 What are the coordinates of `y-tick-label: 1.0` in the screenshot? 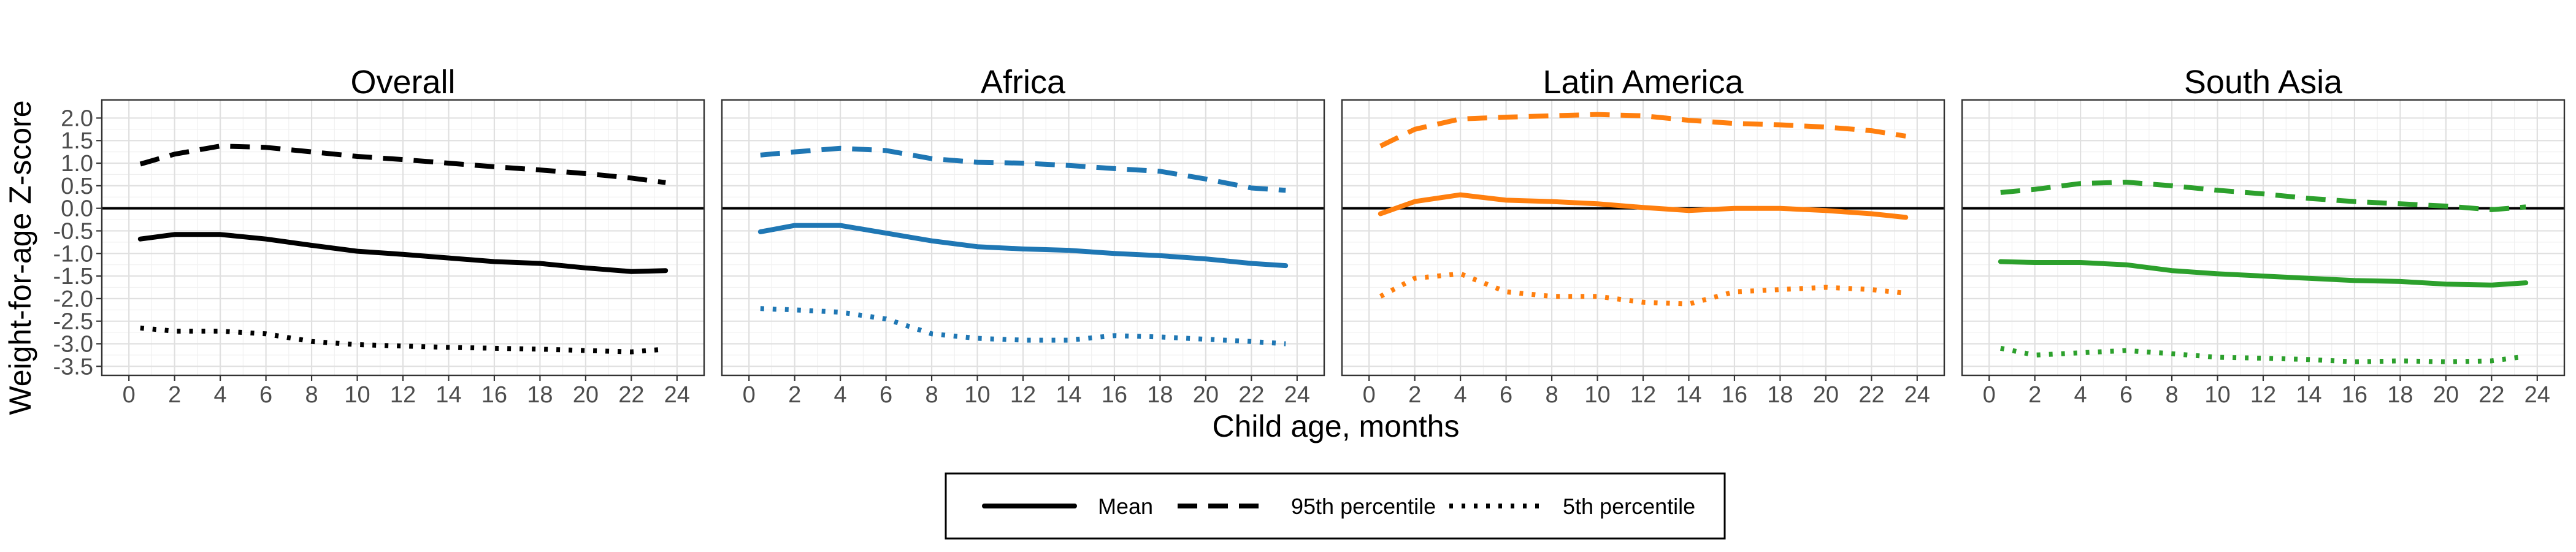 It's located at (77, 164).